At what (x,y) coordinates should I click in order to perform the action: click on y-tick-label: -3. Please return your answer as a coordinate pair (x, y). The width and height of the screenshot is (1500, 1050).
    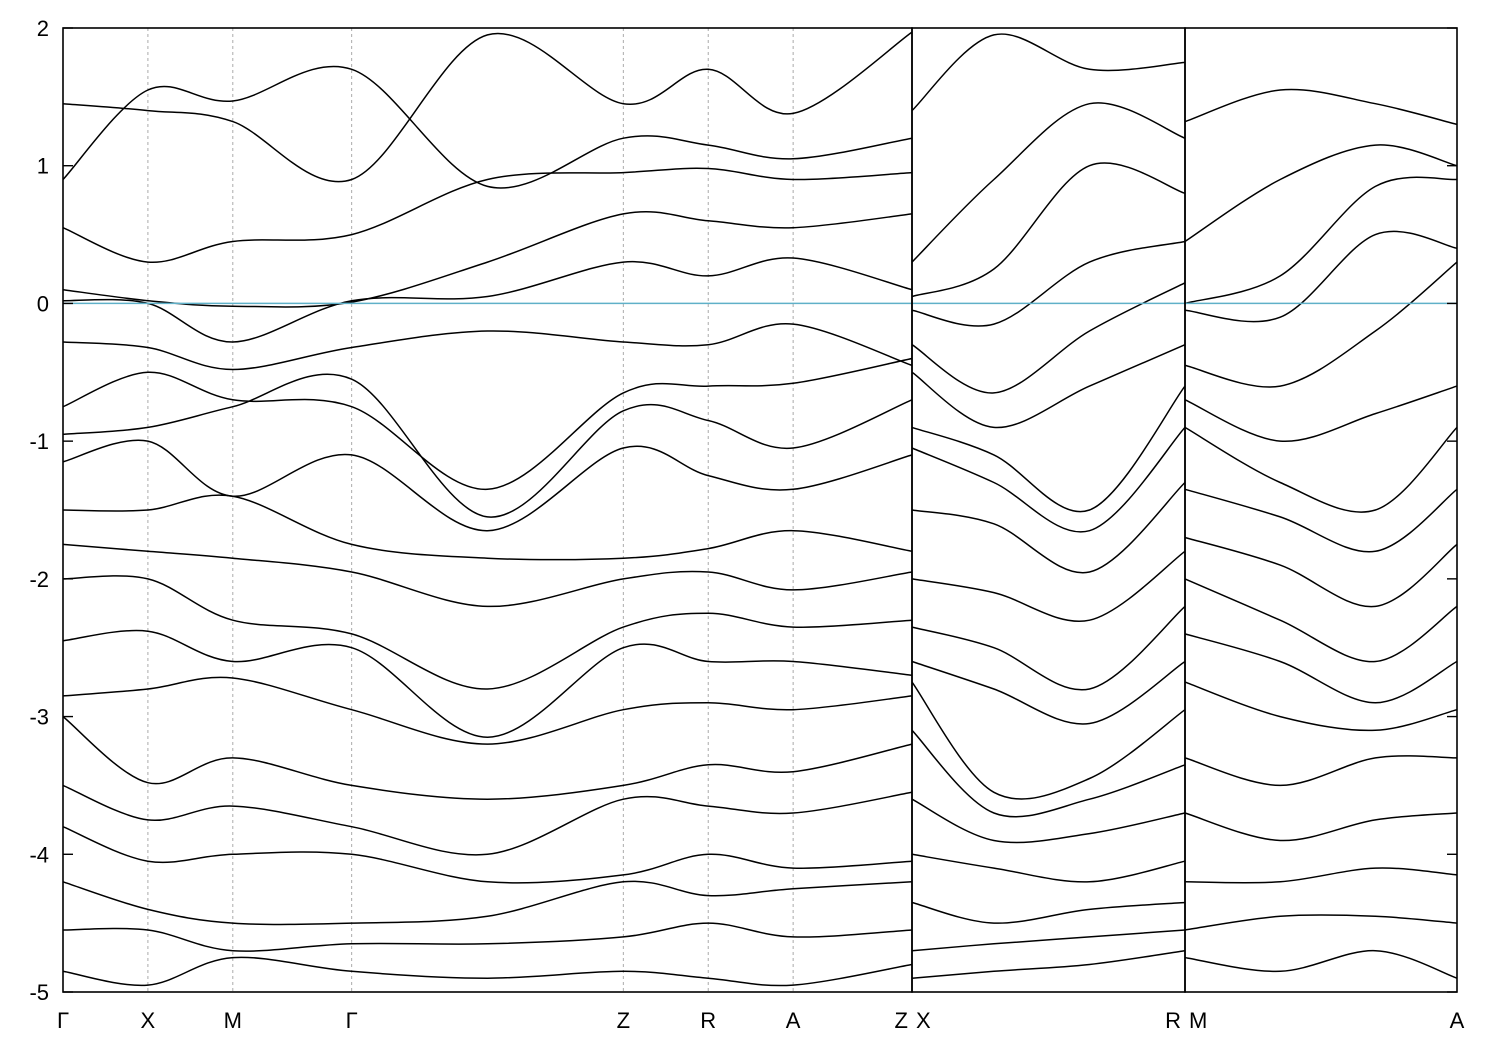
    Looking at the image, I should click on (39, 717).